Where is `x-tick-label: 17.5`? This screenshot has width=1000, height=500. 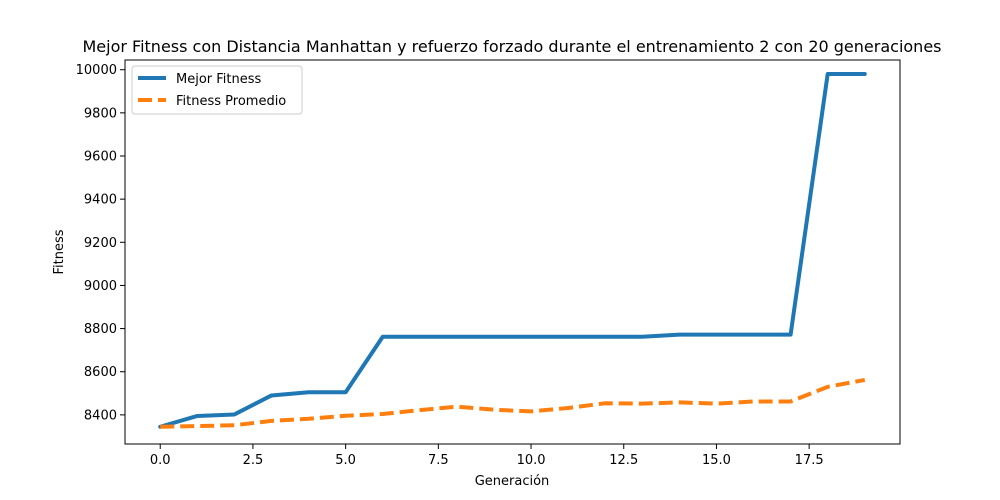 x-tick-label: 17.5 is located at coordinates (809, 460).